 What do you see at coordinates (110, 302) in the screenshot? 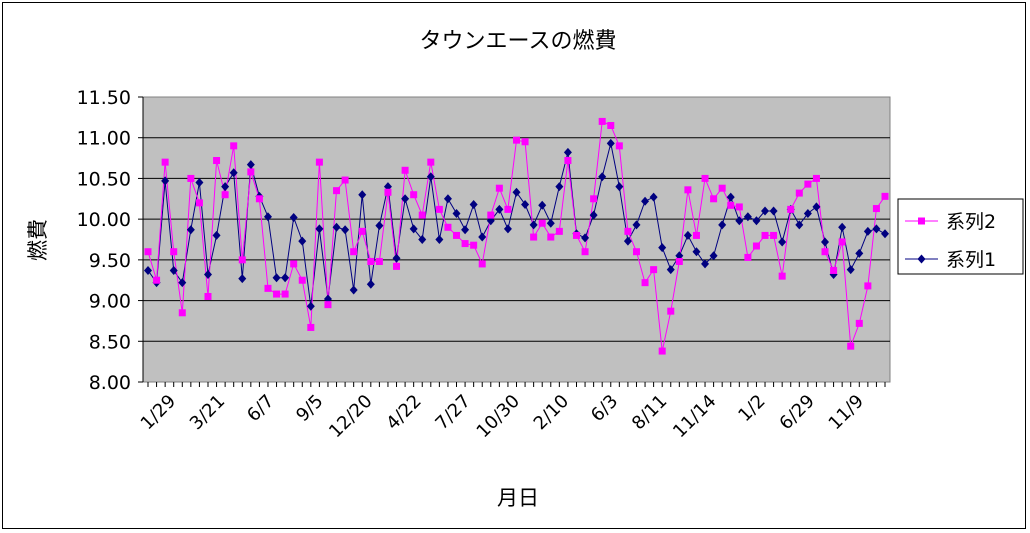
I see `y-tick-label: 9.00` at bounding box center [110, 302].